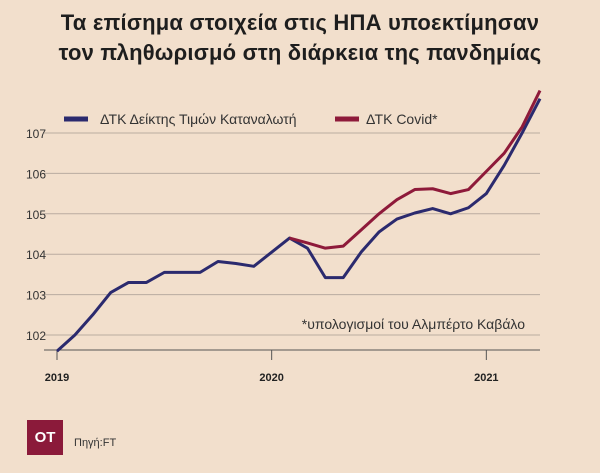 The height and width of the screenshot is (473, 600). I want to click on y-tick-label: 107, so click(36, 134).